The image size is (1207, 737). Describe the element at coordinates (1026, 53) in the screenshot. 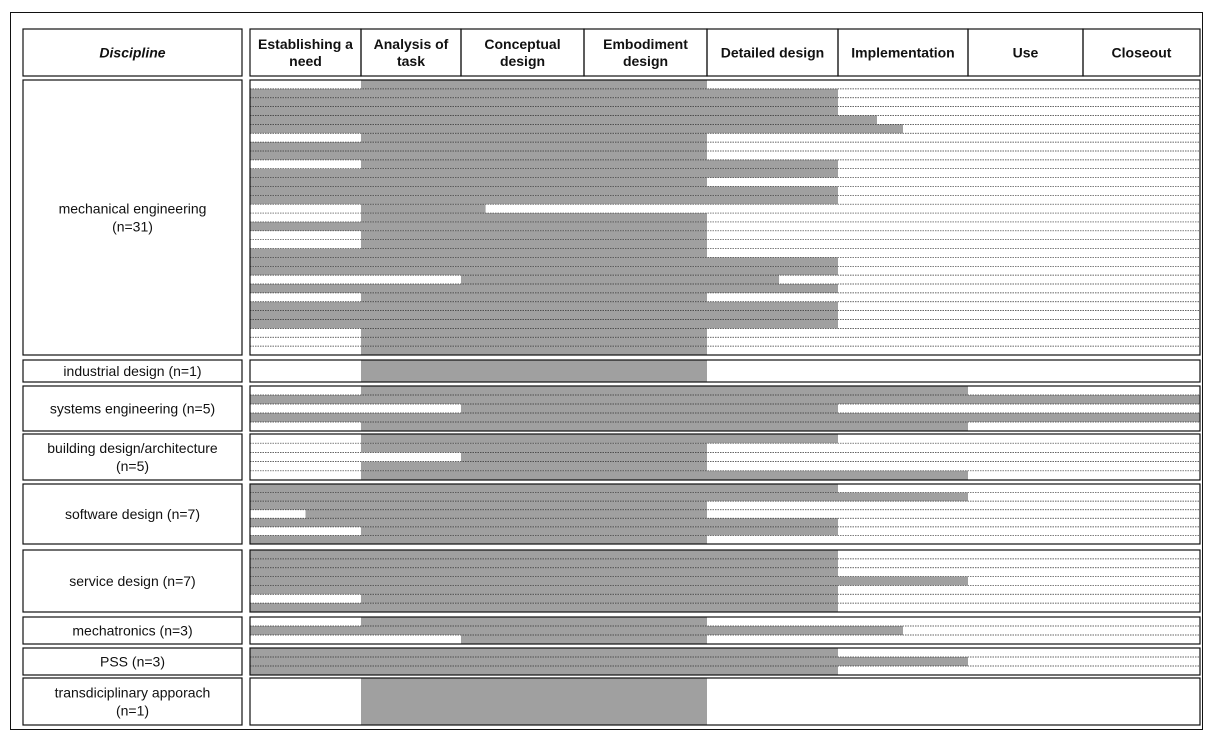

I see `header-phase-label: Use` at that location.